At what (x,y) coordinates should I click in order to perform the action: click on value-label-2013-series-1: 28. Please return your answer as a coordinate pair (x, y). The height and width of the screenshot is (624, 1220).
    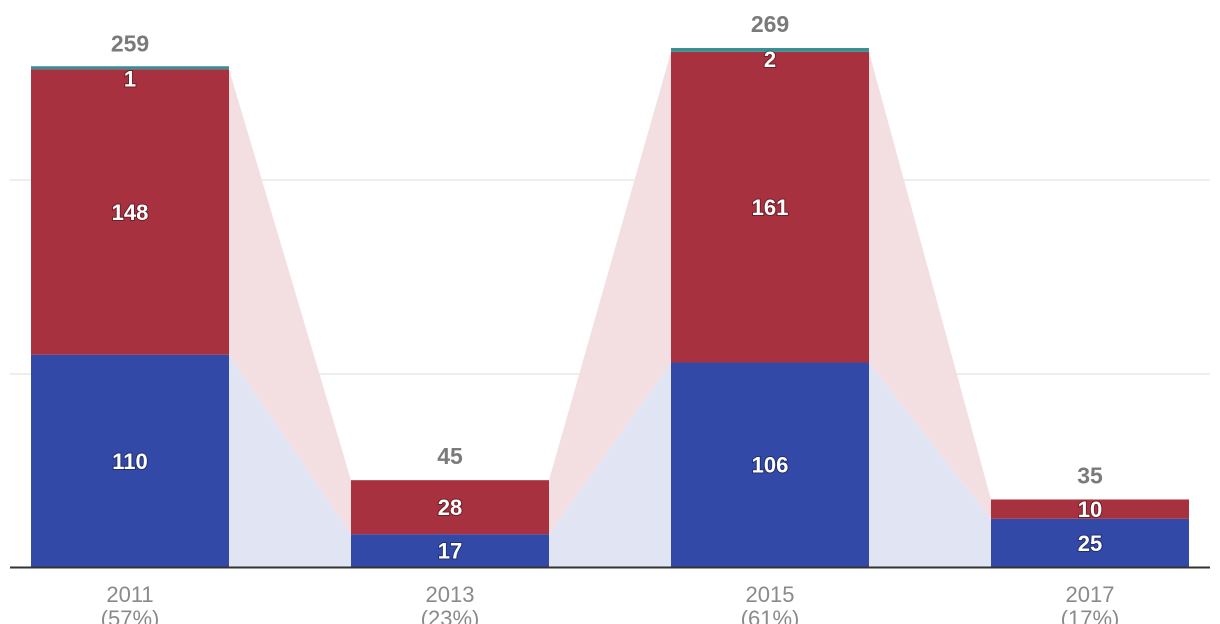
    Looking at the image, I should click on (450, 507).